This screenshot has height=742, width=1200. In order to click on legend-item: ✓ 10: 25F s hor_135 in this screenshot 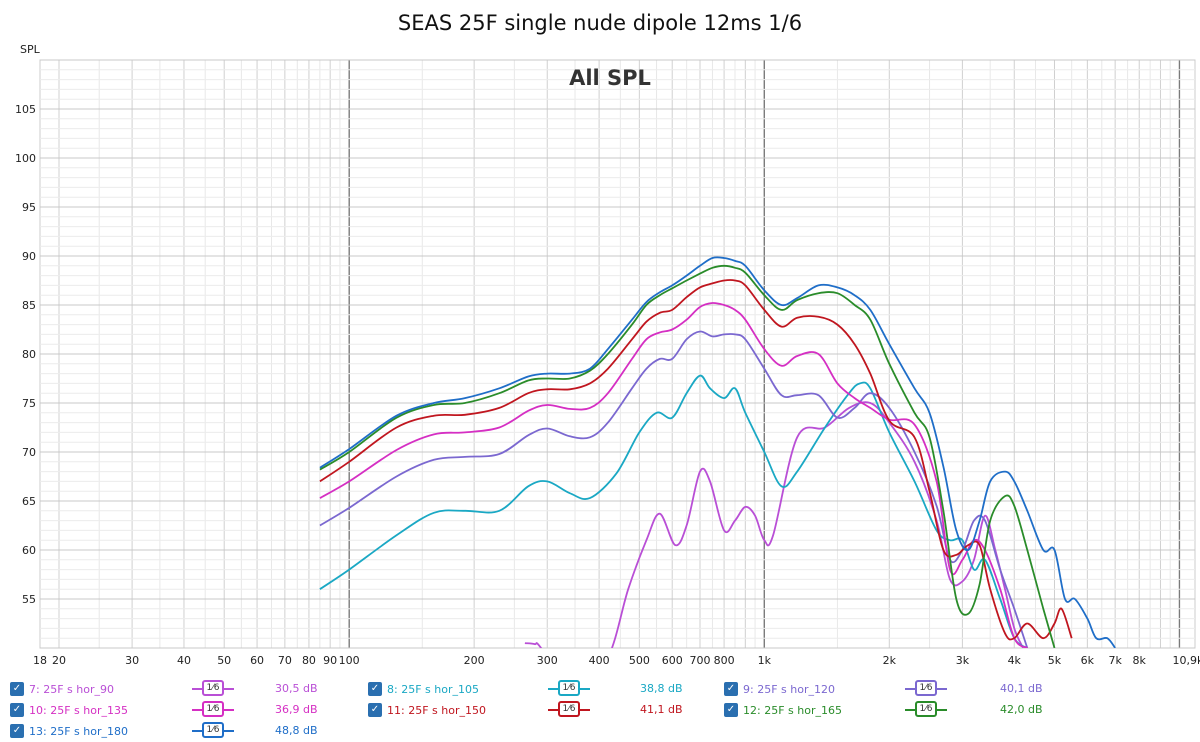, I will do `click(69, 710)`.